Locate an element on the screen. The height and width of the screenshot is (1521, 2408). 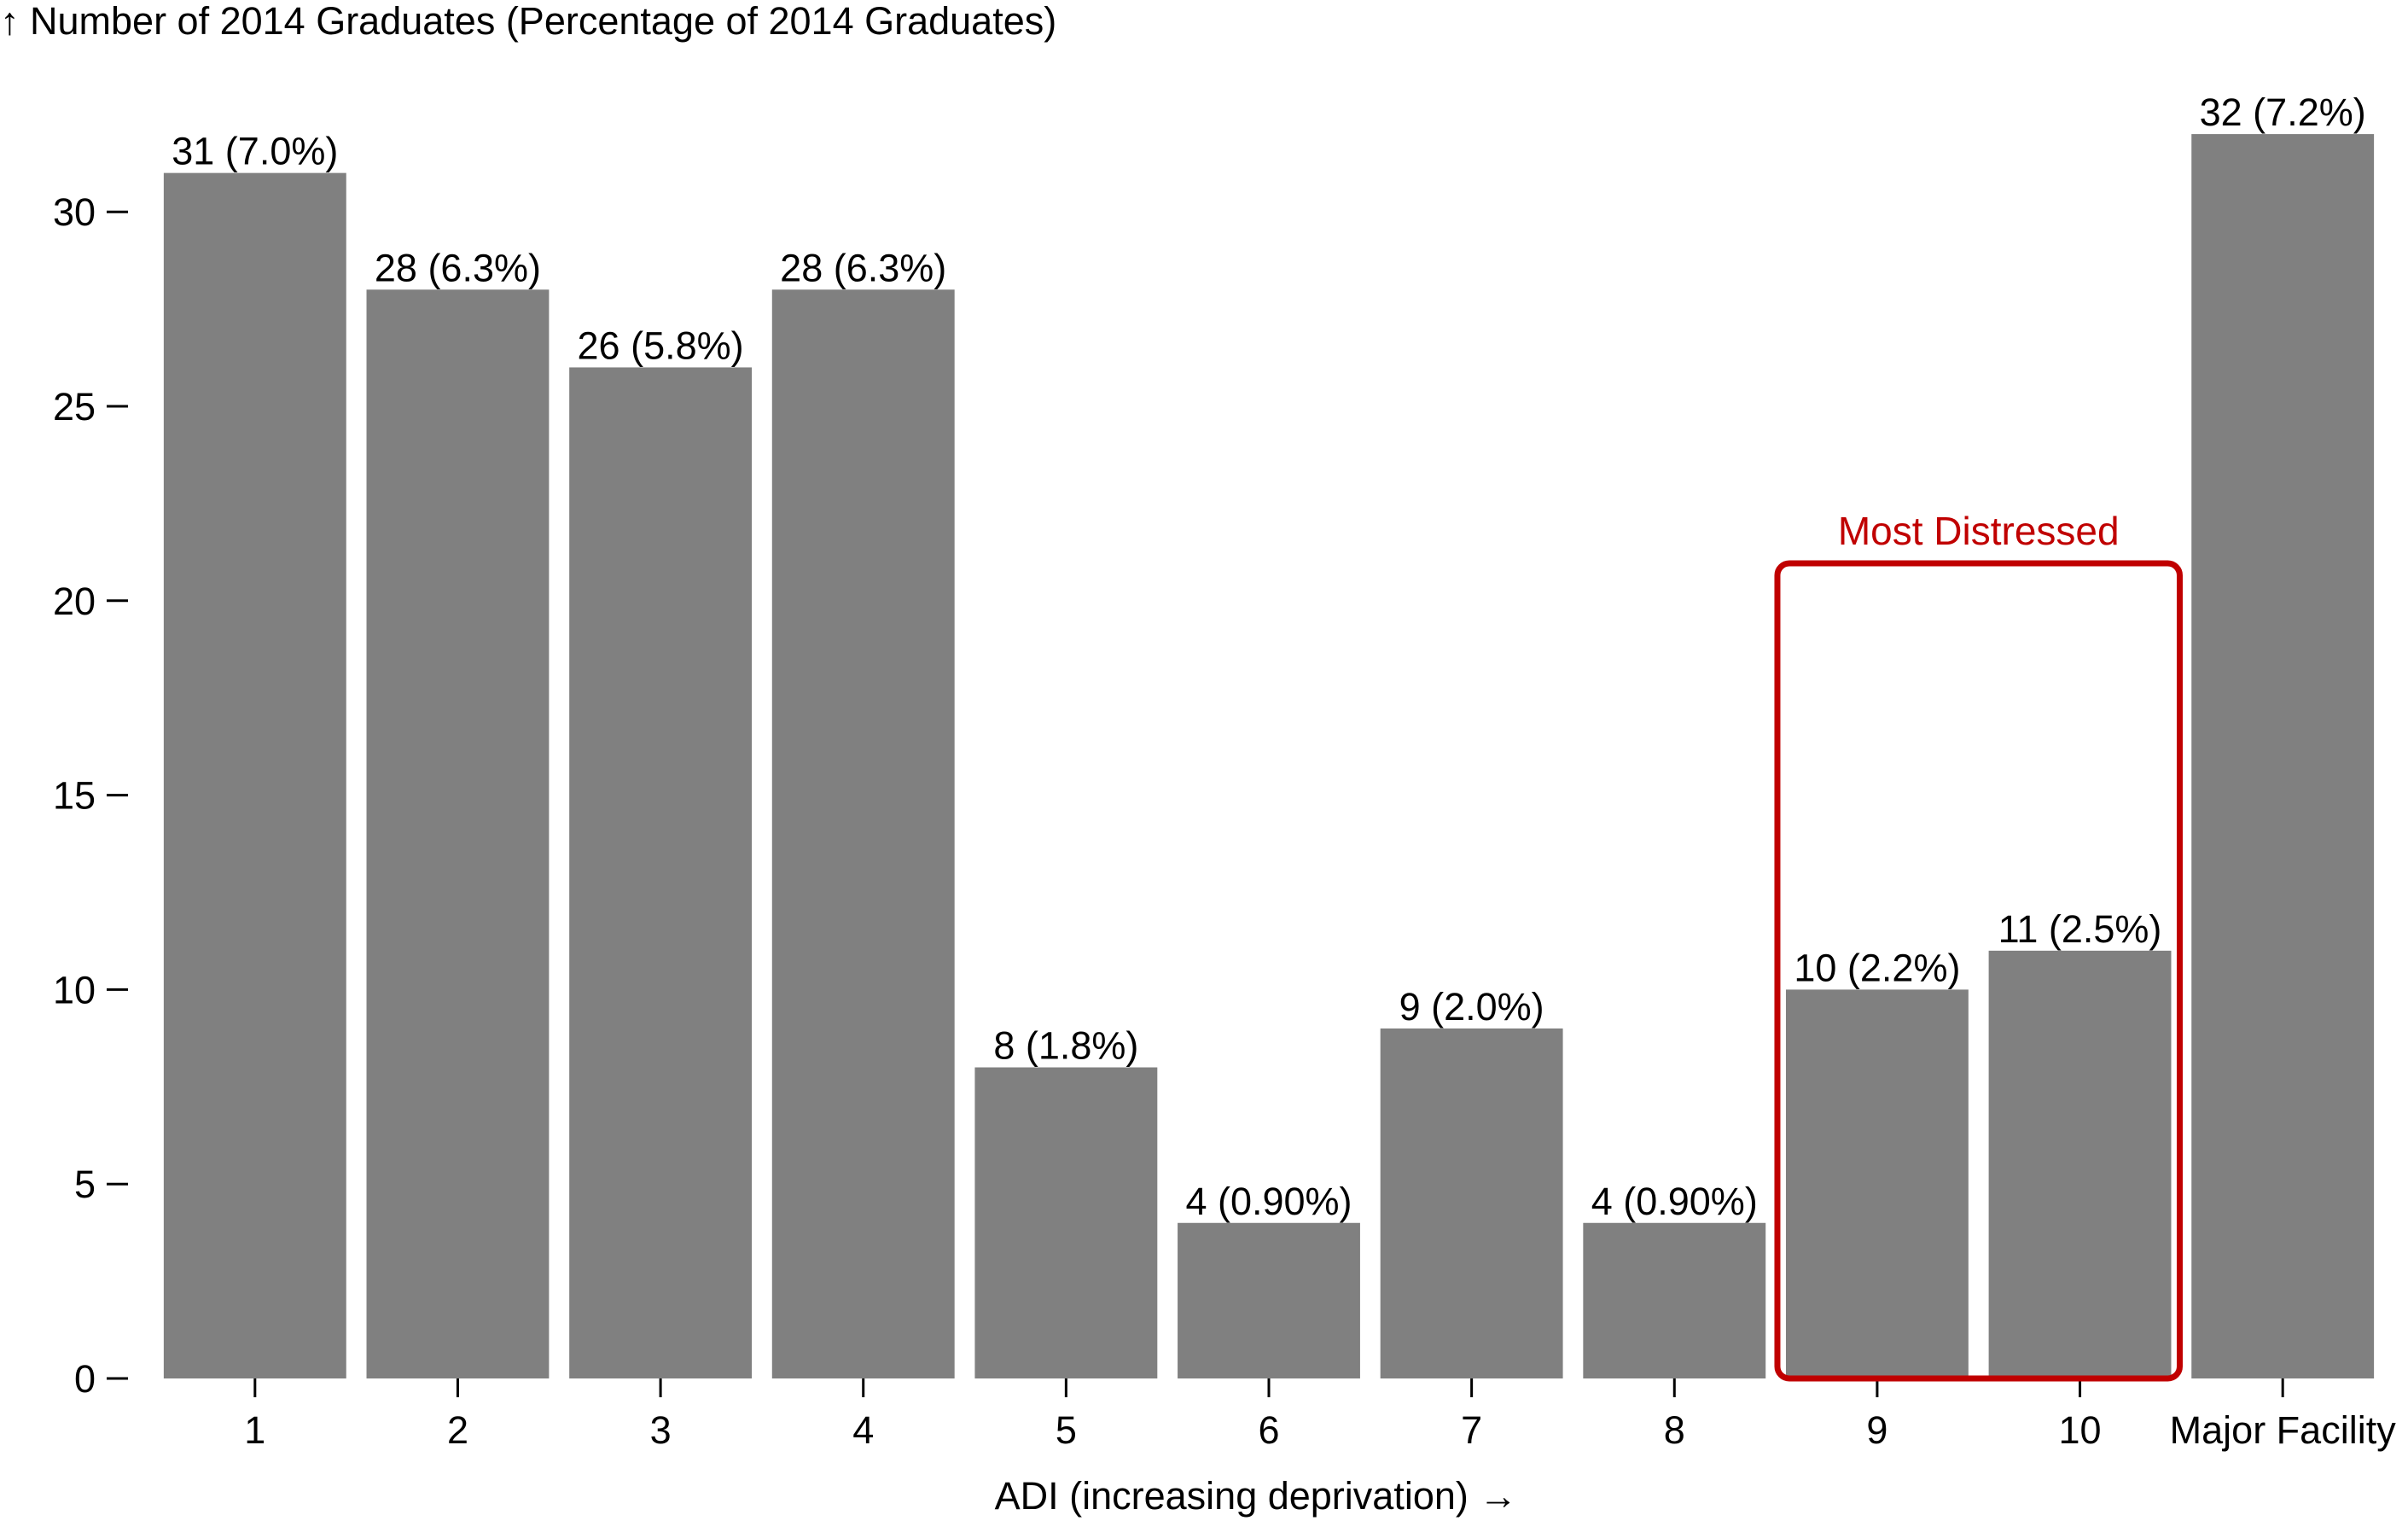
x-tick-label: 6 is located at coordinates (1268, 1430).